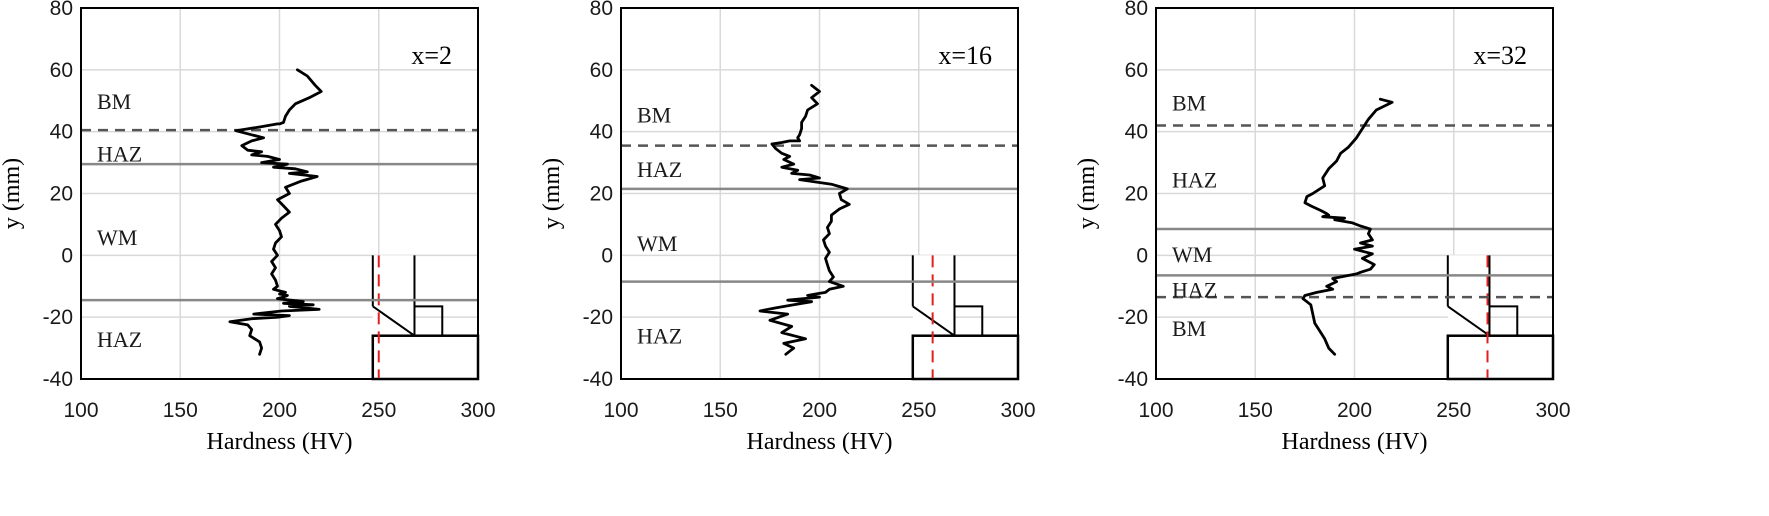  What do you see at coordinates (431, 55) in the screenshot?
I see `panel-title: x=2` at bounding box center [431, 55].